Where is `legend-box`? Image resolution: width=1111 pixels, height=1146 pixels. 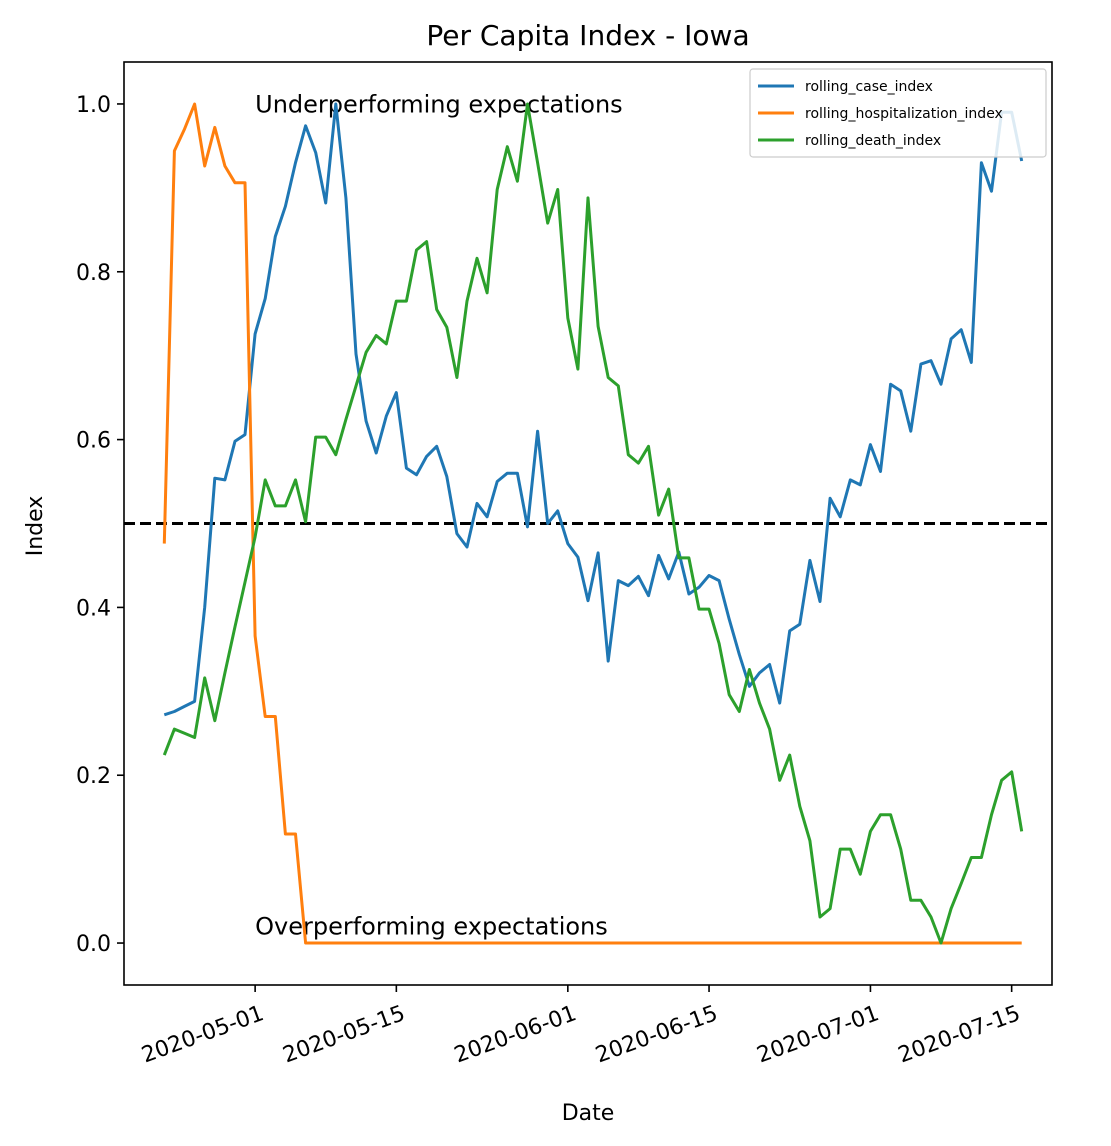 legend-box is located at coordinates (898, 113).